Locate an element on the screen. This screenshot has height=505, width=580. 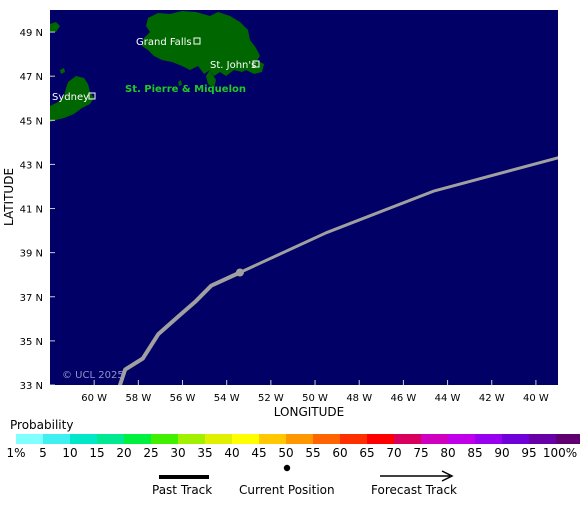
latitude-tick-label: 39 N is located at coordinates (31, 254).